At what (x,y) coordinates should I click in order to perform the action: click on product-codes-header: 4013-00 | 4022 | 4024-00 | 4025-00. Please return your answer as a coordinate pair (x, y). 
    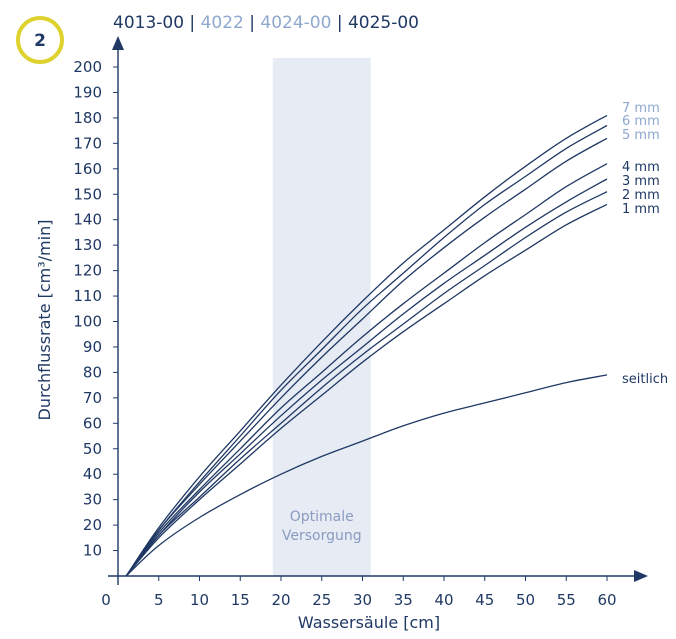
    Looking at the image, I should click on (266, 23).